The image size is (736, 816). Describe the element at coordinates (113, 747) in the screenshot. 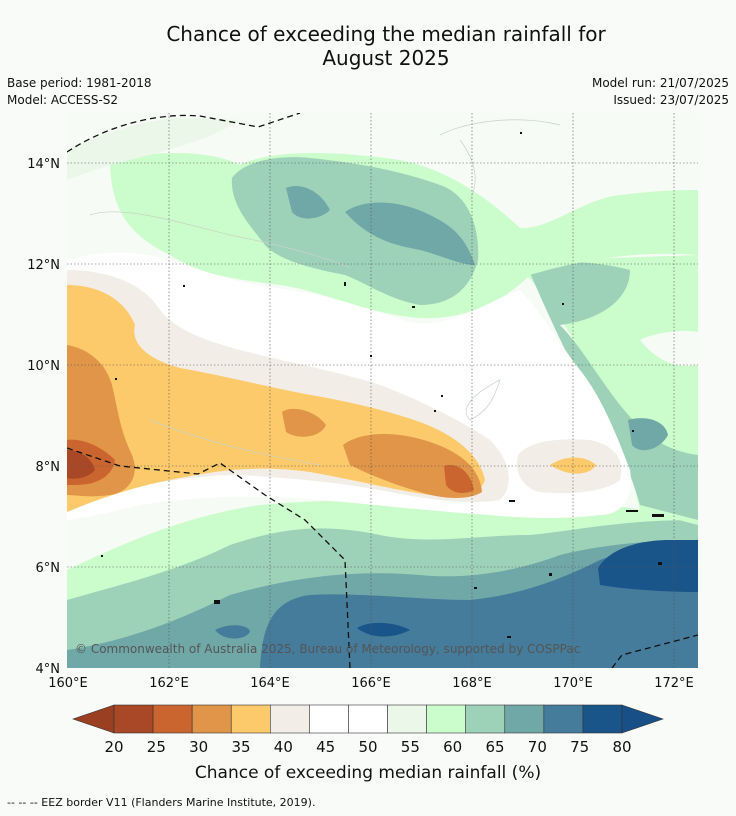

I see `colorbar-level-label: 20` at that location.